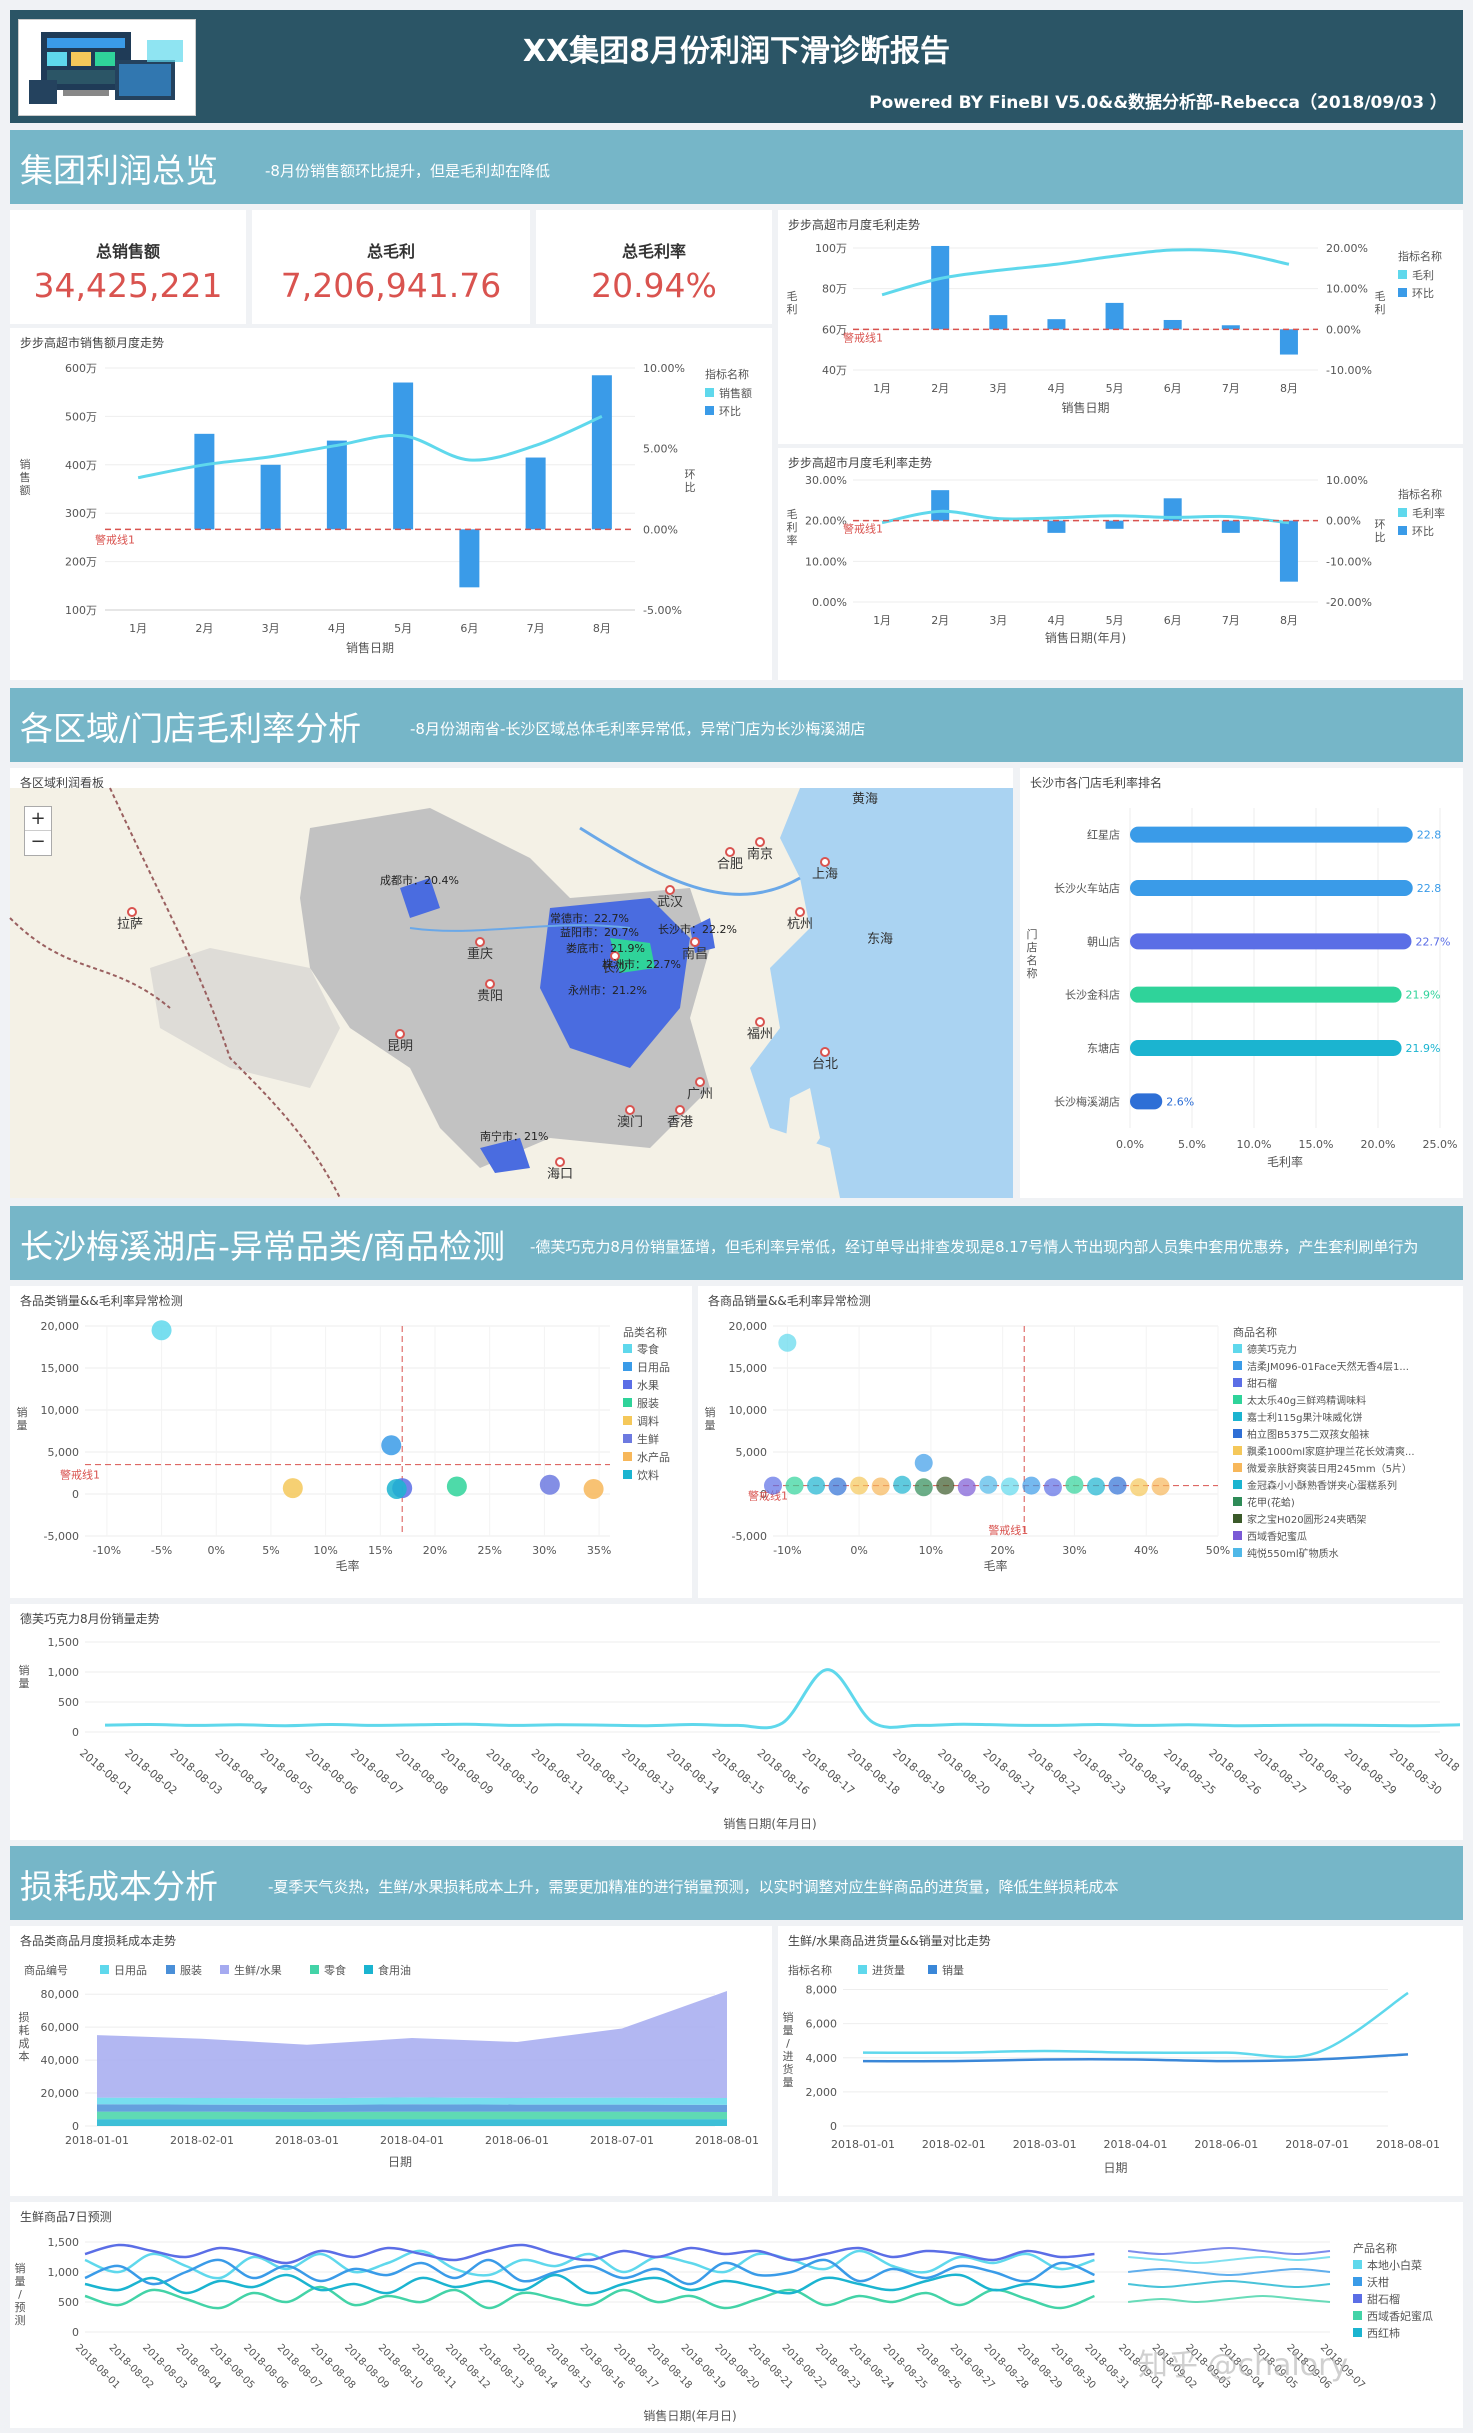  I want to click on legend-label: 环比, so click(730, 411).